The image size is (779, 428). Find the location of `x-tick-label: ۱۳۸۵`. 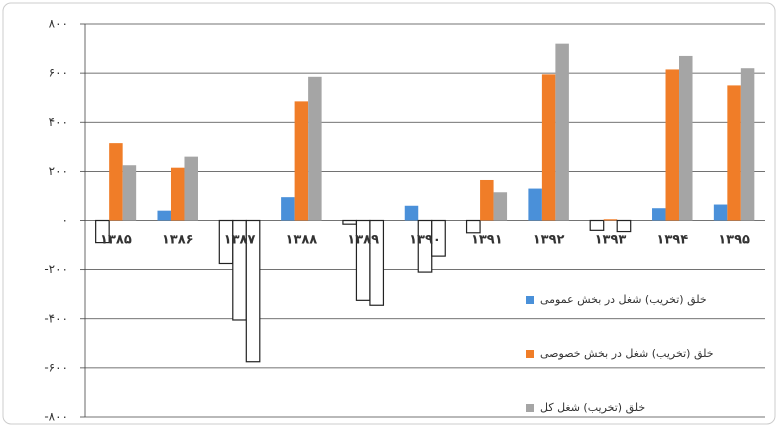

x-tick-label: ۱۳۸۵ is located at coordinates (116, 240).